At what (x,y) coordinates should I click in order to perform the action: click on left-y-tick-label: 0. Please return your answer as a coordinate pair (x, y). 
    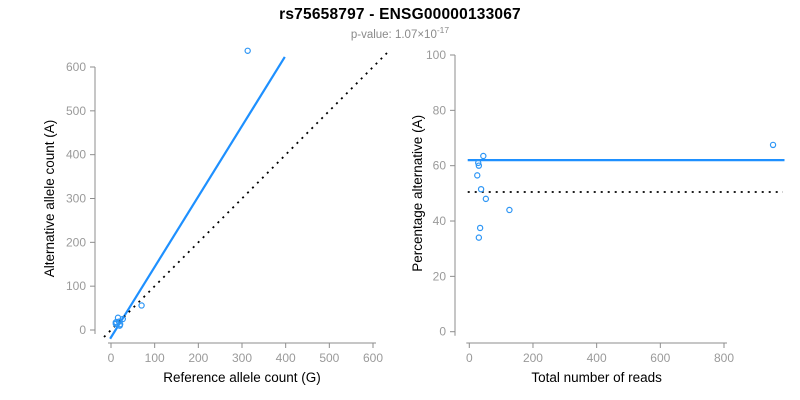
    Looking at the image, I should click on (82, 330).